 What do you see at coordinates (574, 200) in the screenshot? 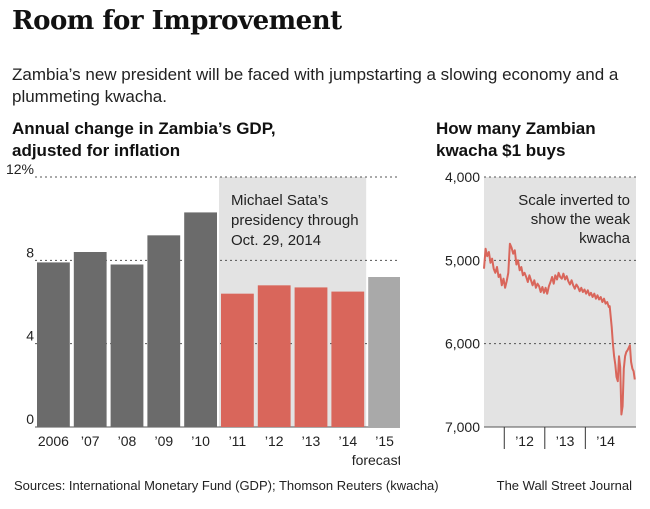
I see `kwacha-annotation: Scale inverted to` at bounding box center [574, 200].